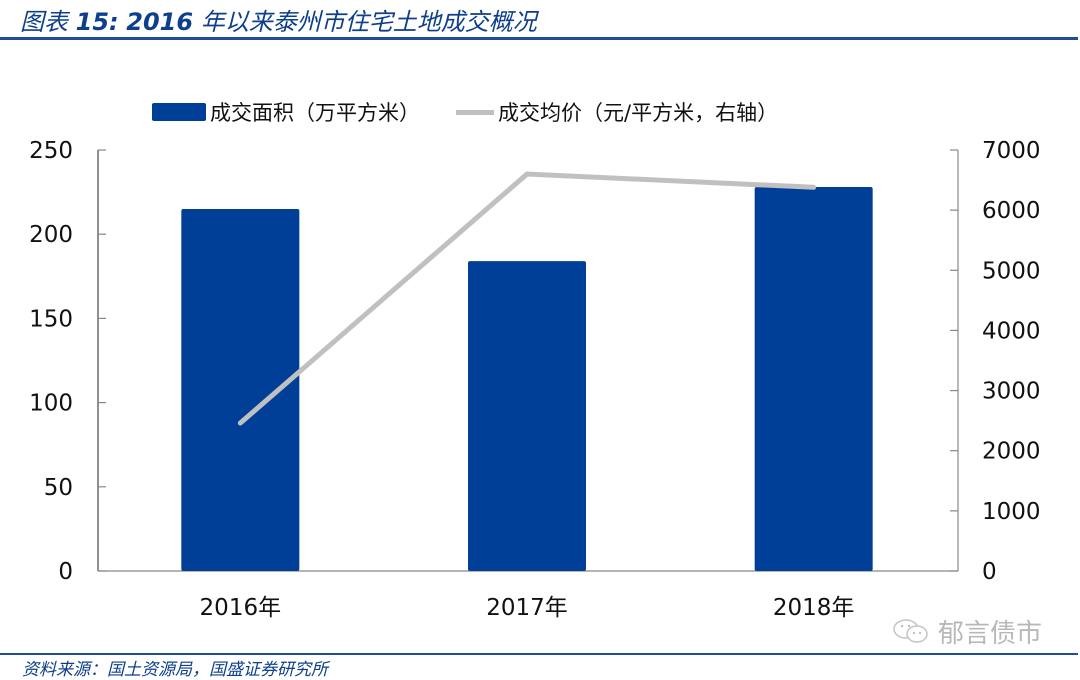 This screenshot has width=1080, height=680. What do you see at coordinates (1011, 271) in the screenshot?
I see `right-axis-tick-label: 5000` at bounding box center [1011, 271].